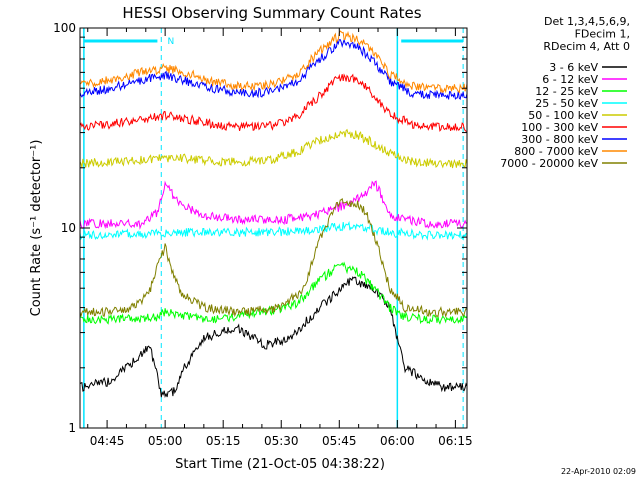 This screenshot has height=480, width=640. What do you see at coordinates (556, 151) in the screenshot?
I see `legend-label: 800 - 7000 keV` at bounding box center [556, 151].